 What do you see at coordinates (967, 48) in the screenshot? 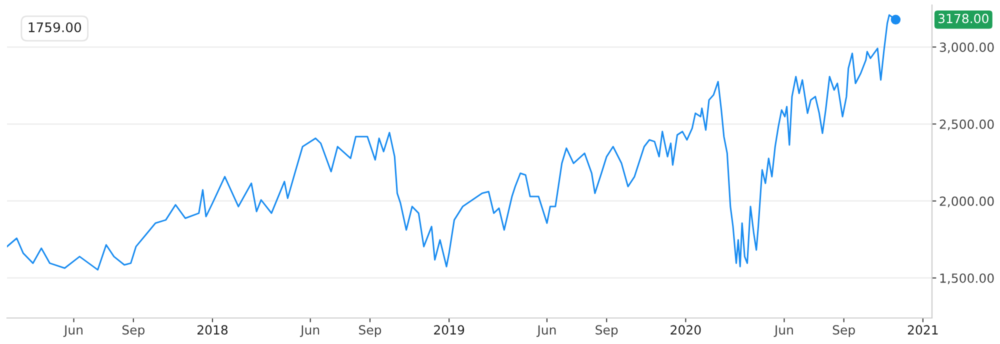
I see `y-tick-label: 3,000.00` at bounding box center [967, 48].